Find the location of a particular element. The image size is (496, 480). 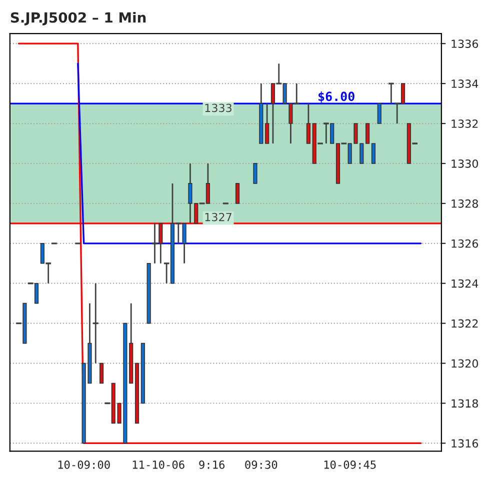

y-tick-label: 1326 is located at coordinates (465, 243).